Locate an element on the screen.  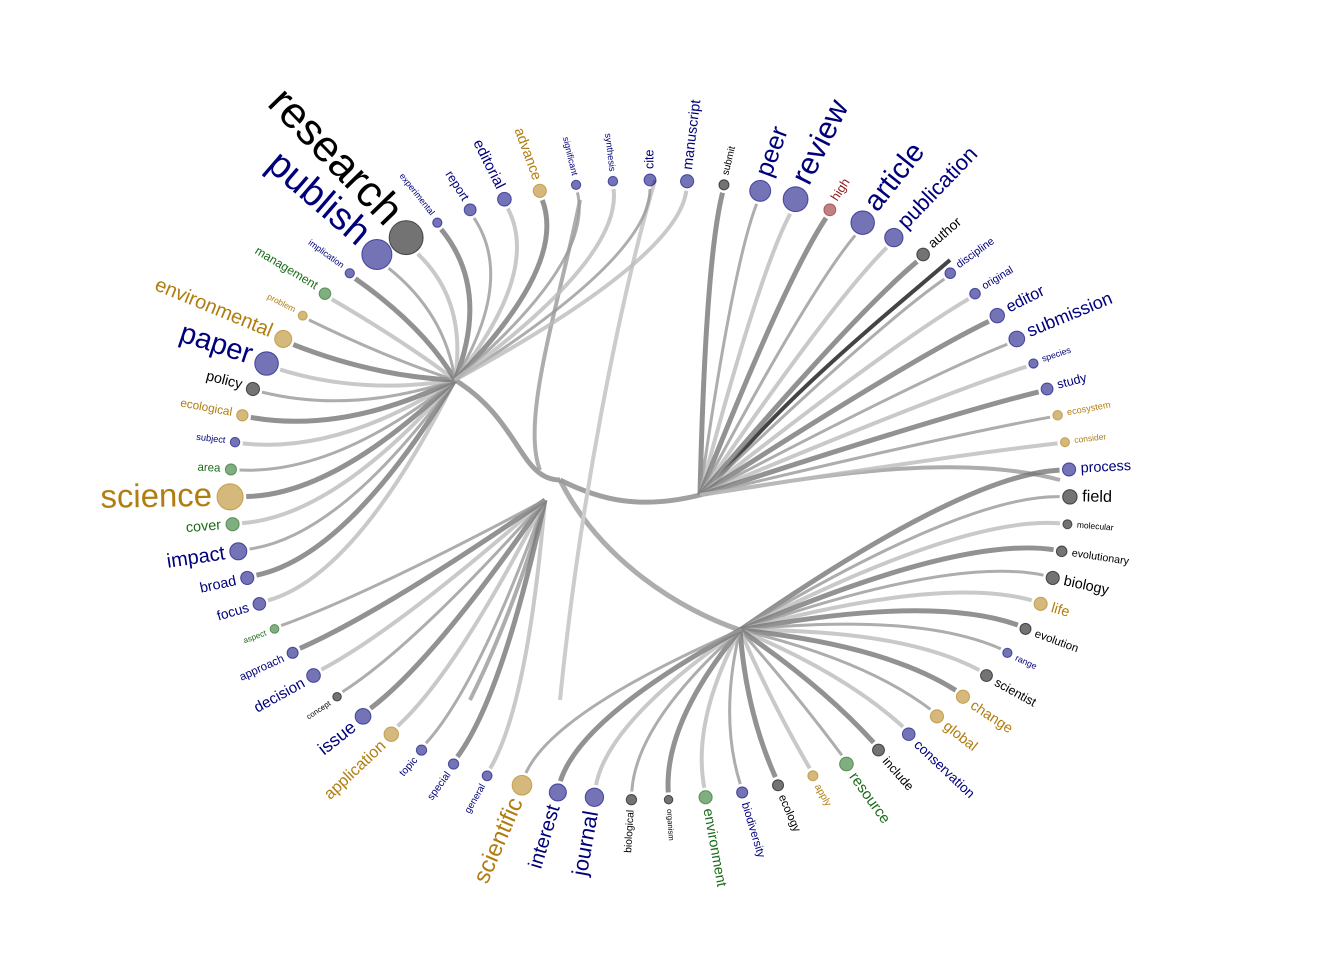
node-label: area is located at coordinates (209, 468).